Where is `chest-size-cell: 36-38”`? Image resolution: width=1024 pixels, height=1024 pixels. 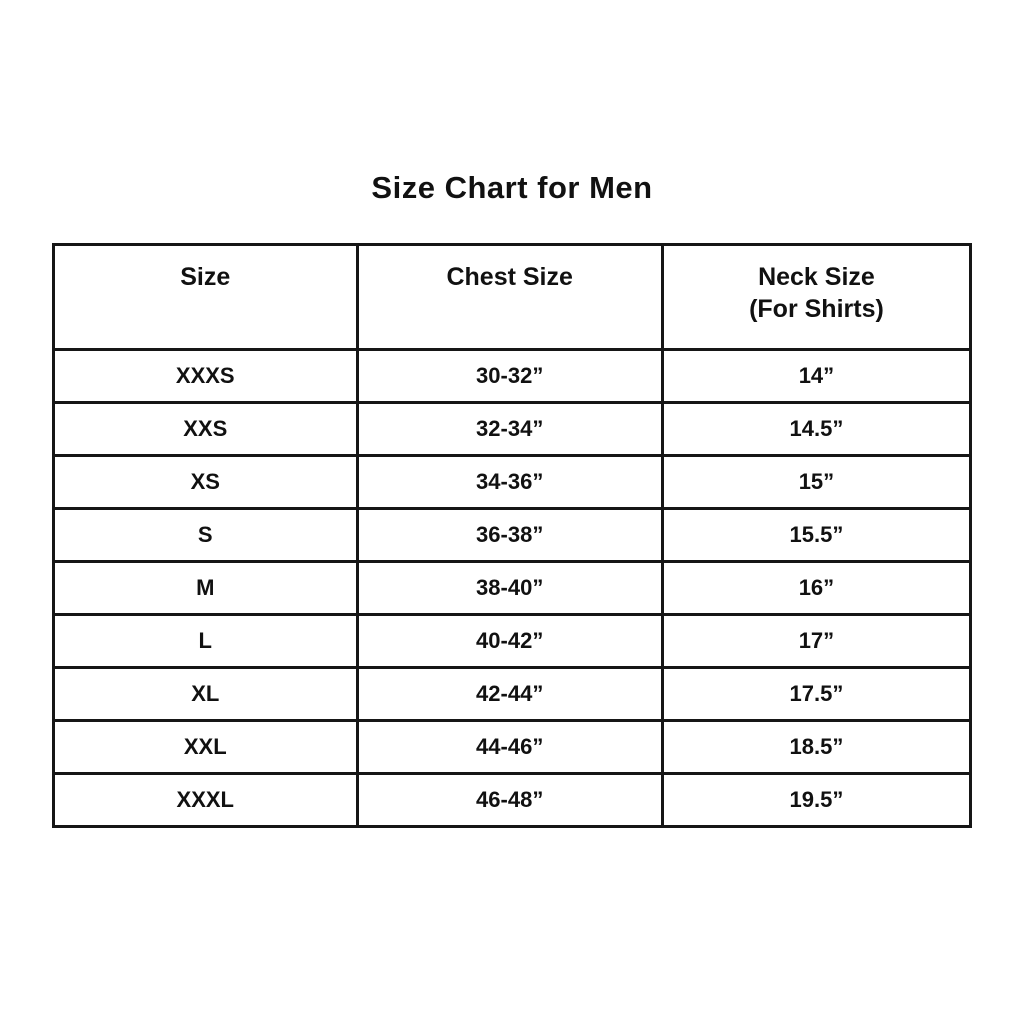
chest-size-cell: 36-38” is located at coordinates (509, 535).